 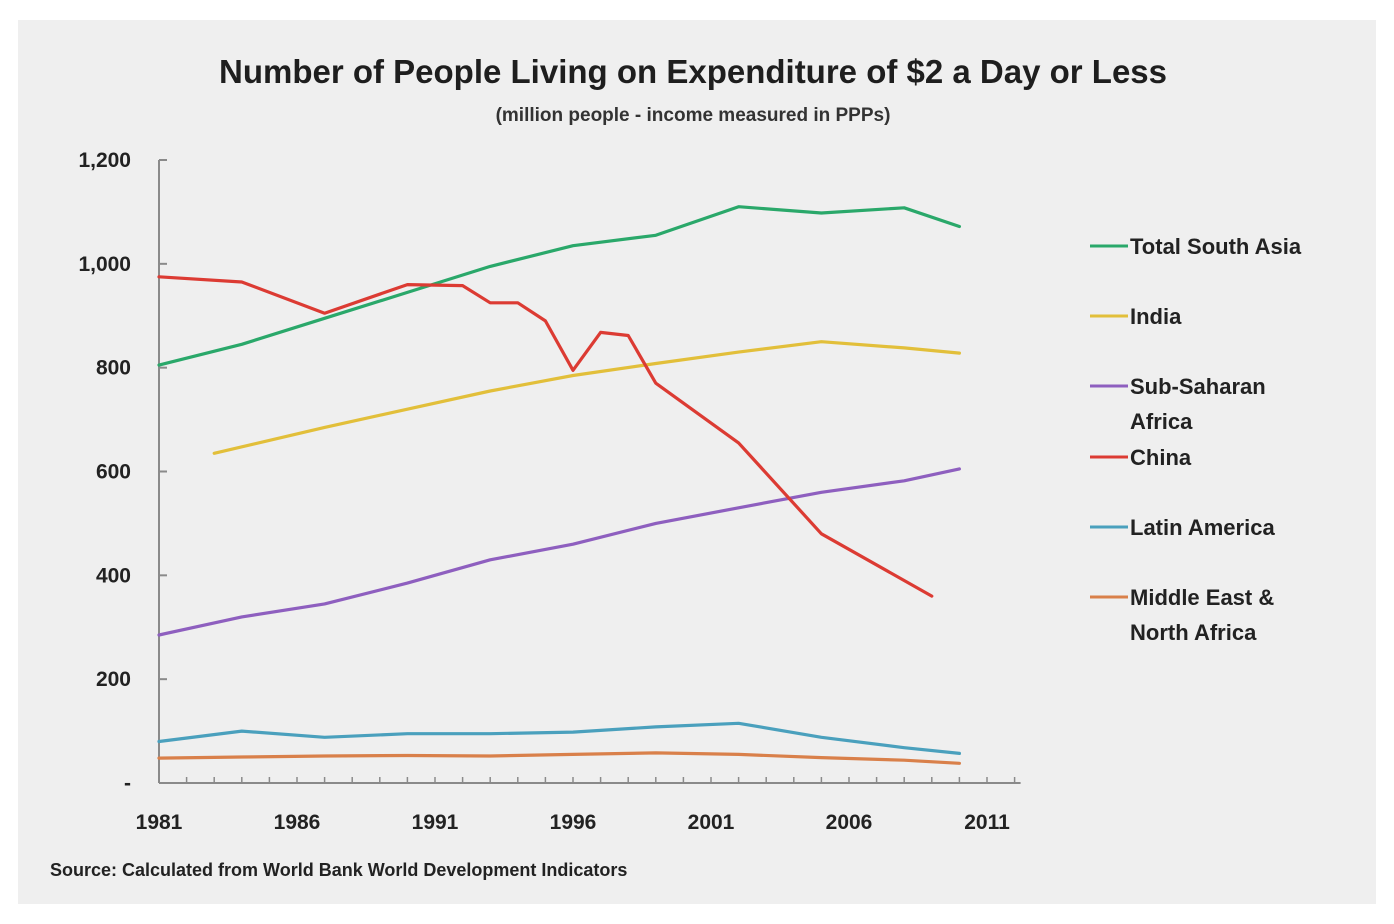 I want to click on x-tick-label: 1991, so click(x=435, y=822).